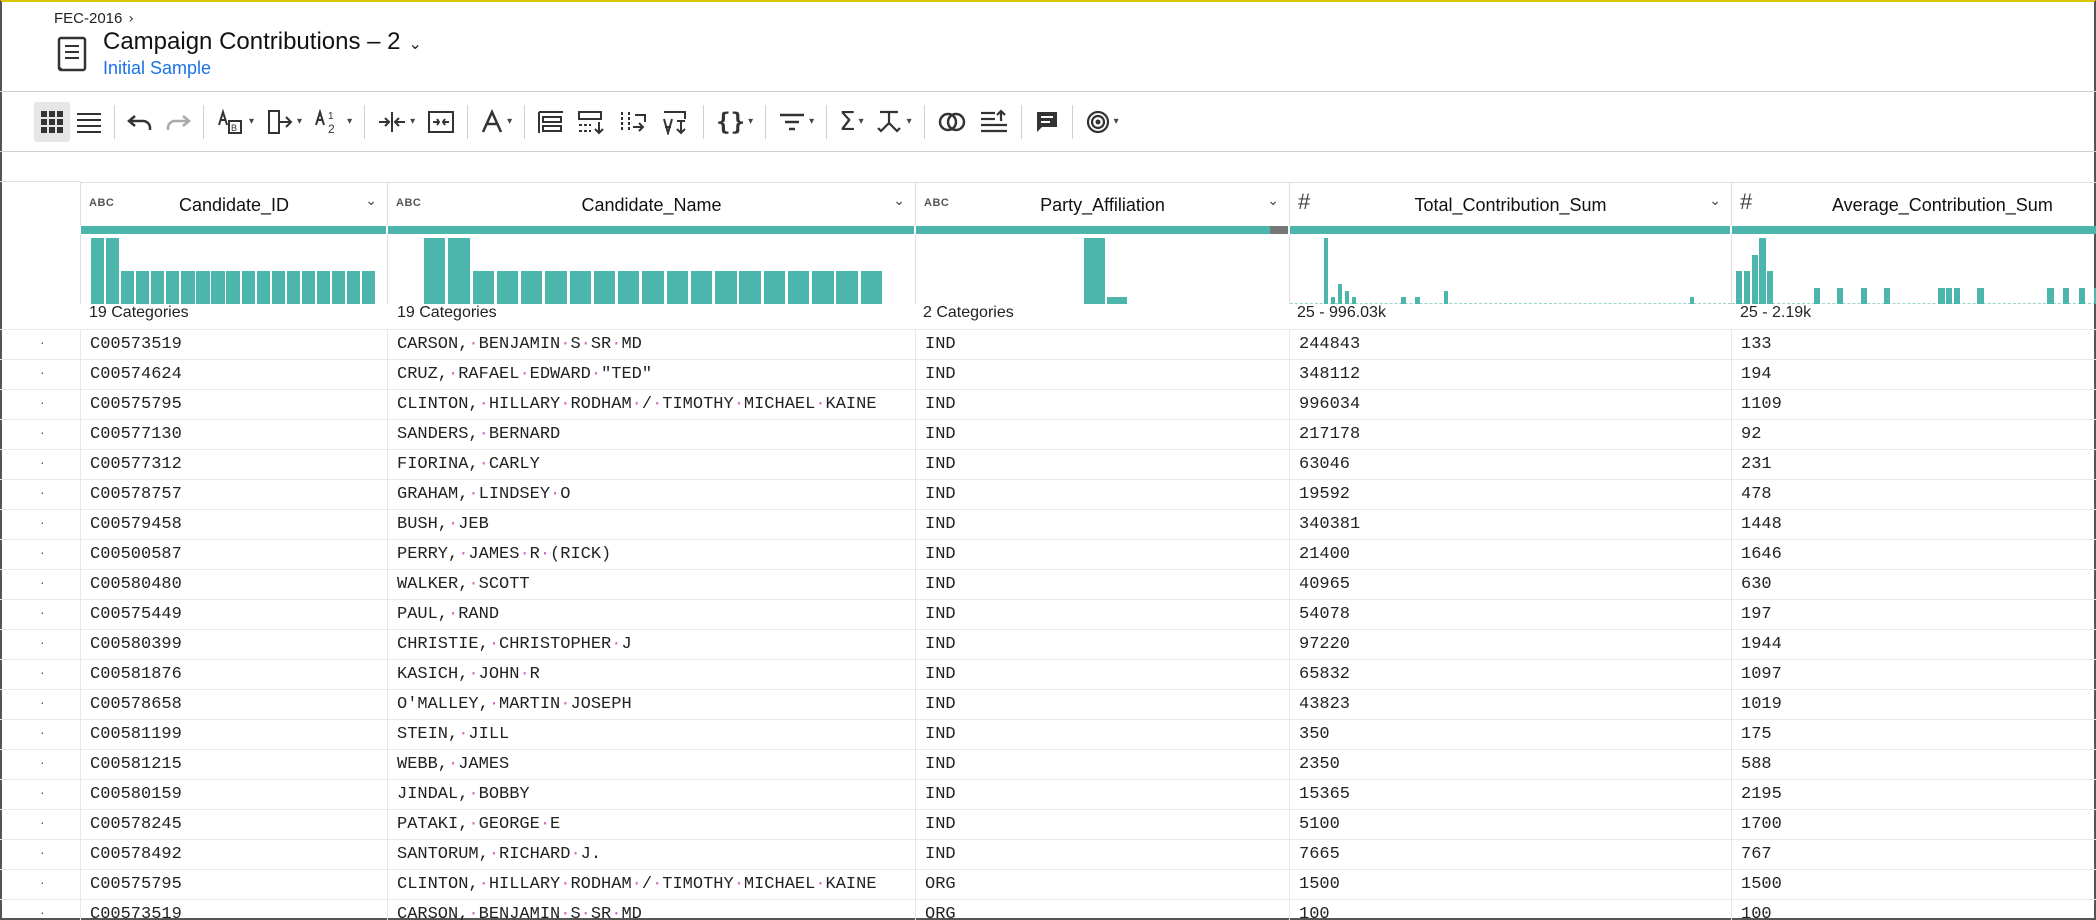 The height and width of the screenshot is (920, 2096). I want to click on cell-candidate-id: C00579458, so click(233, 525).